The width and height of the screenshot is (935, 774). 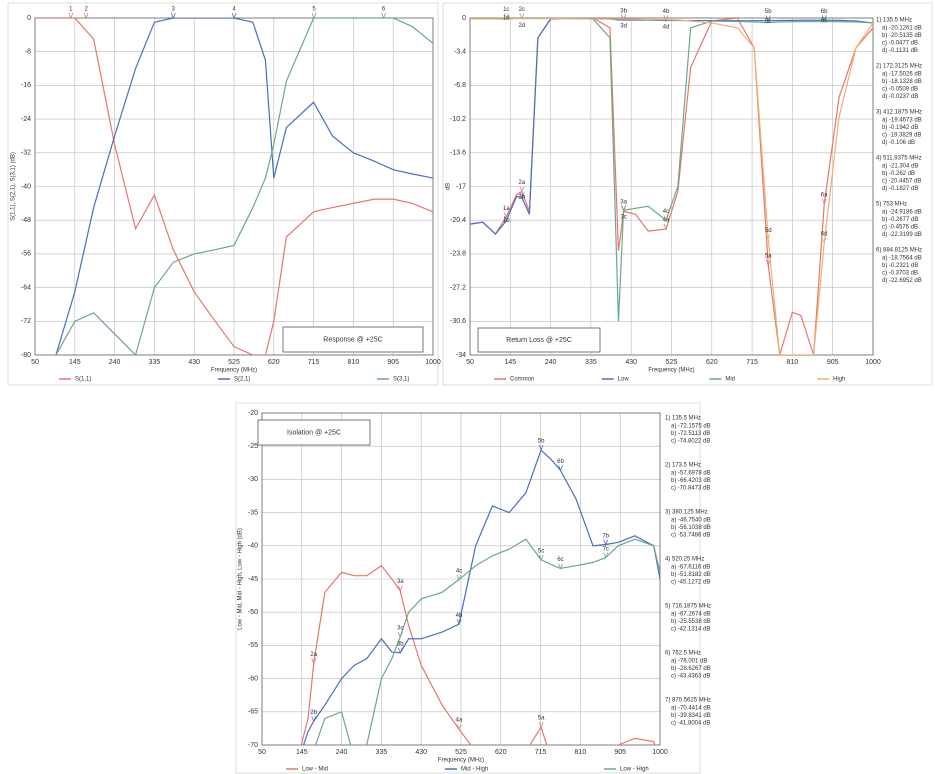 I want to click on readout-title: 6) 884.8125 MHz, so click(x=899, y=251).